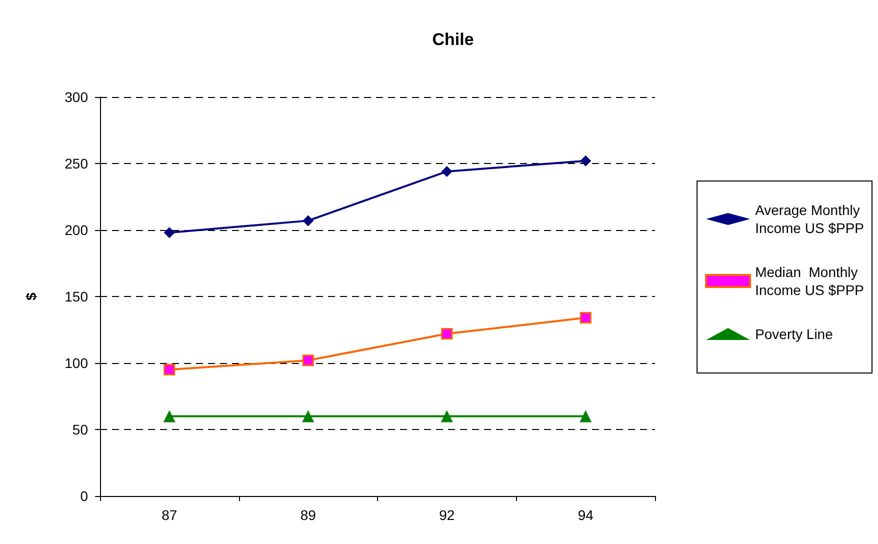 The image size is (878, 544). I want to click on y-tick-label: 0, so click(84, 496).